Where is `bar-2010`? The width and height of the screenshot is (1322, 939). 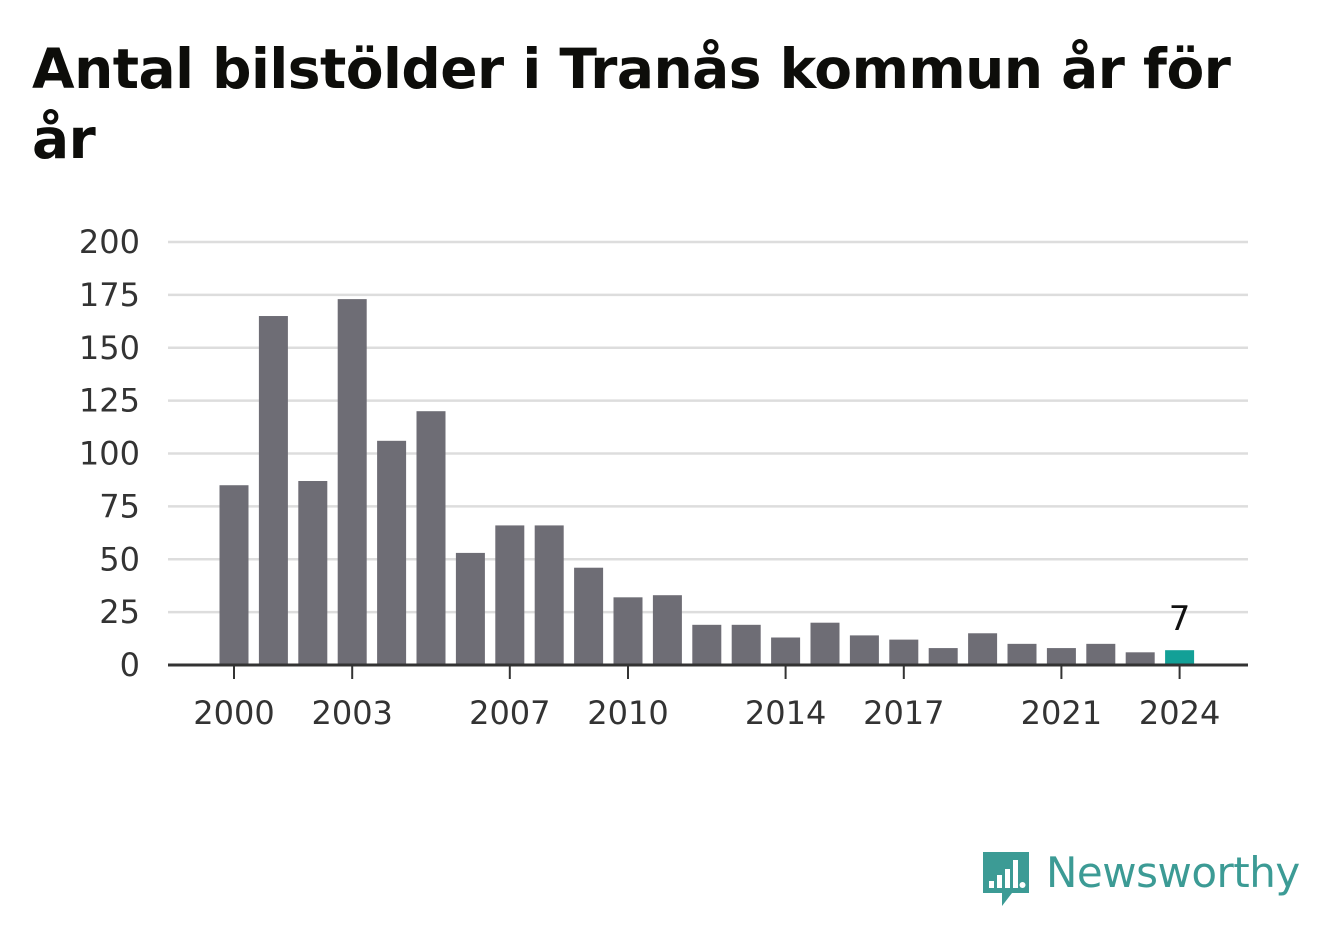 bar-2010 is located at coordinates (628, 631).